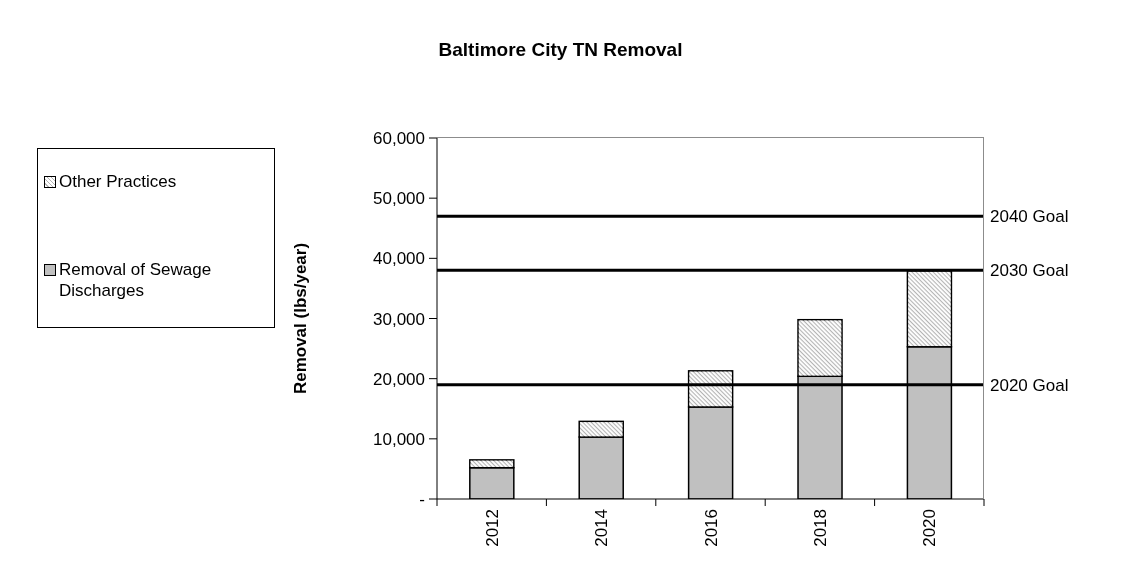  What do you see at coordinates (422, 500) in the screenshot?
I see `y-tick-label: -` at bounding box center [422, 500].